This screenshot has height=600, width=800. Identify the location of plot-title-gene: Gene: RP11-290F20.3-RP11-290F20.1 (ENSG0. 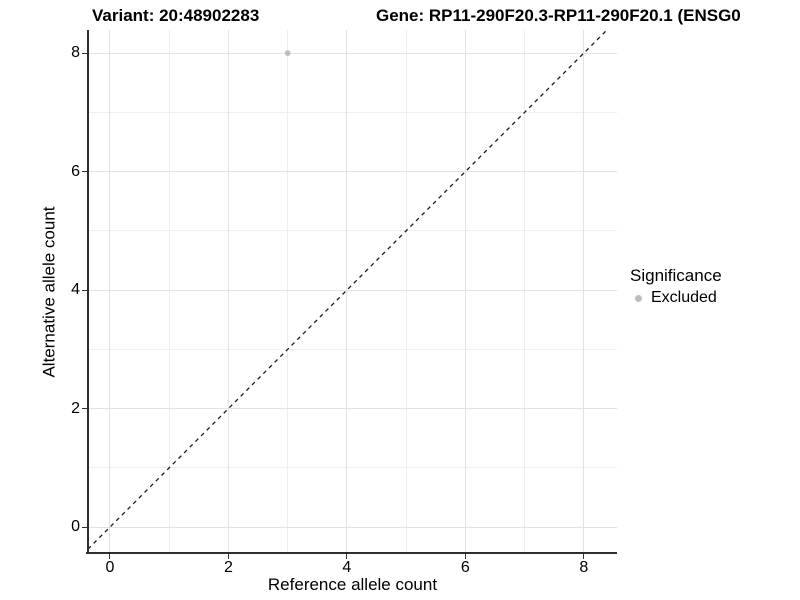
(558, 15).